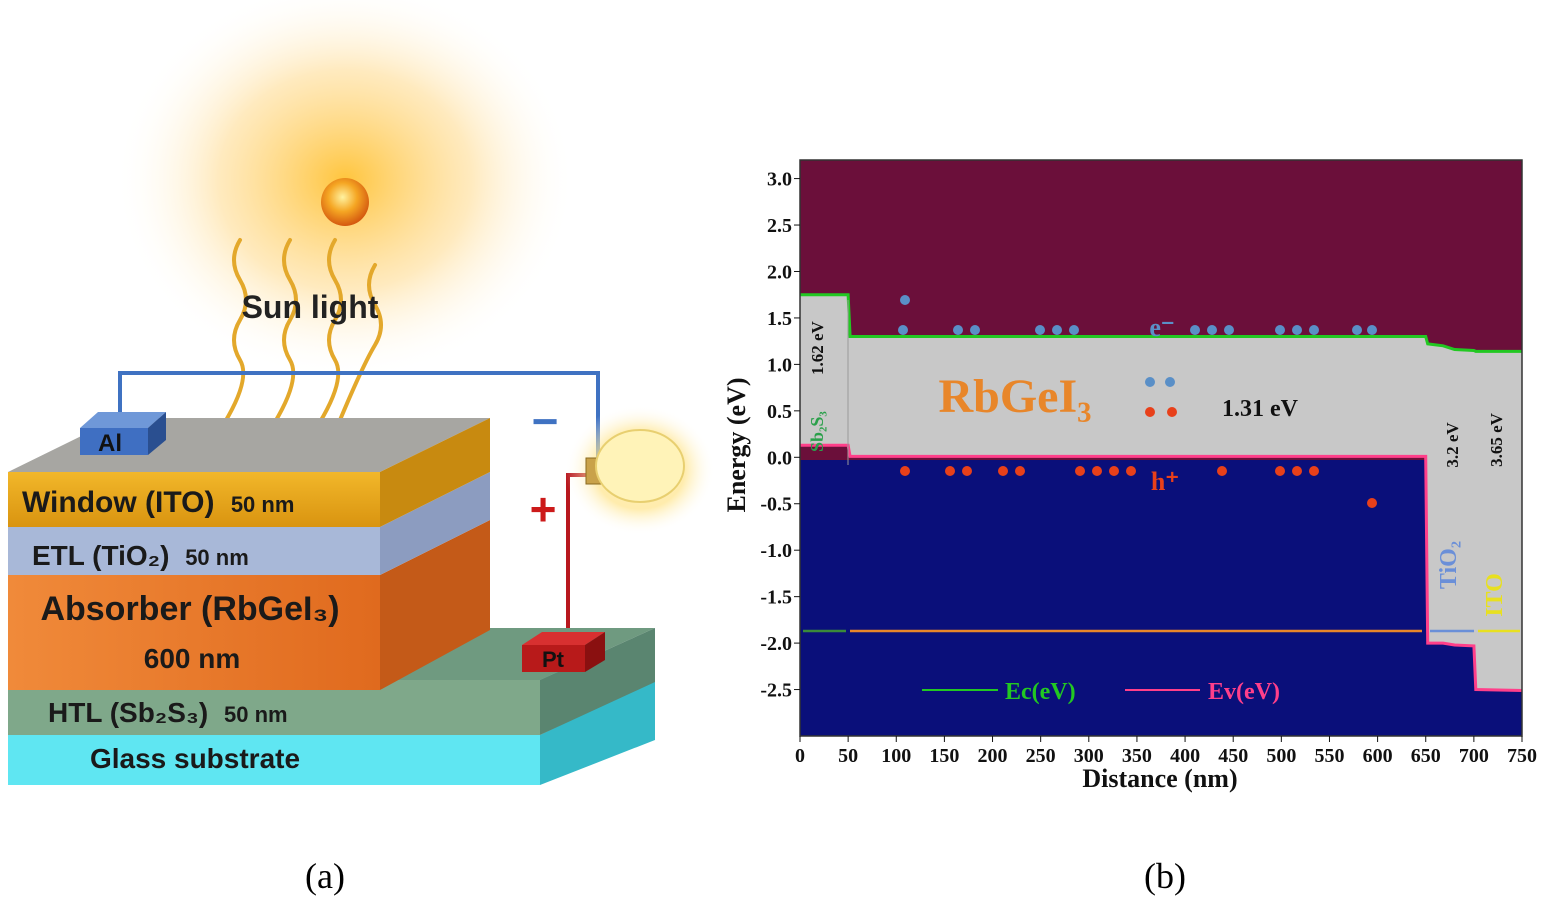 This screenshot has height=897, width=1550. What do you see at coordinates (800, 756) in the screenshot?
I see `x-tick-label: 0` at bounding box center [800, 756].